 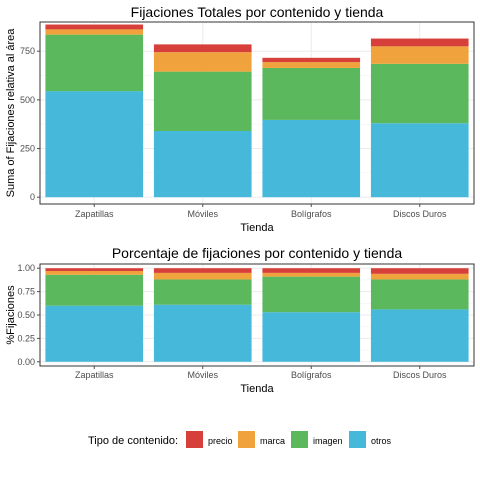 What do you see at coordinates (26, 338) in the screenshot?
I see `y-tick-label: 0.25` at bounding box center [26, 338].